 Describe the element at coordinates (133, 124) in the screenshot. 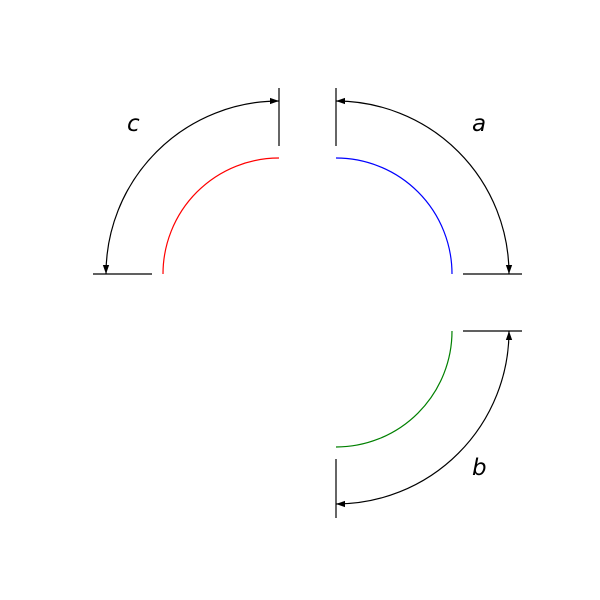

I see `dimension-label-c: c` at that location.